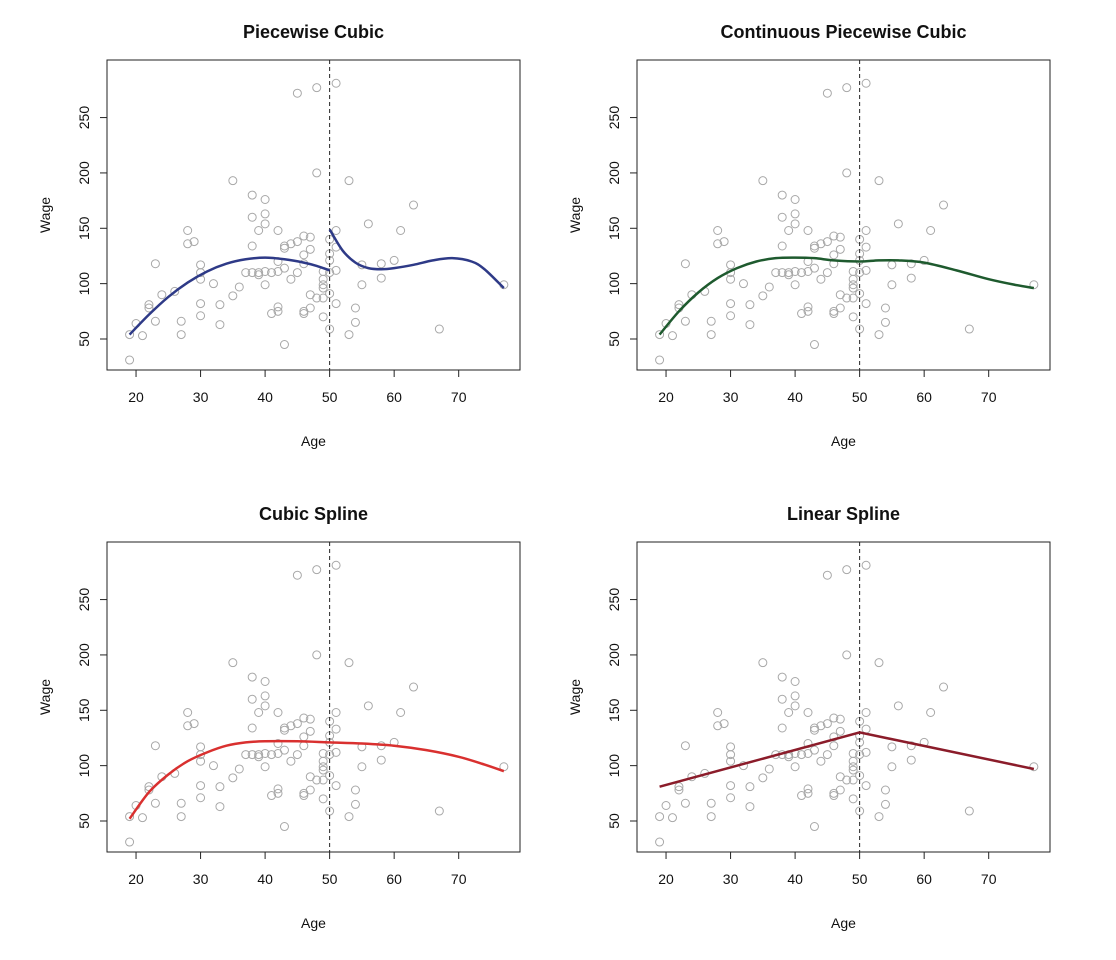 Image resolution: width=1116 pixels, height=960 pixels. I want to click on y-tick-label: 50, so click(614, 339).